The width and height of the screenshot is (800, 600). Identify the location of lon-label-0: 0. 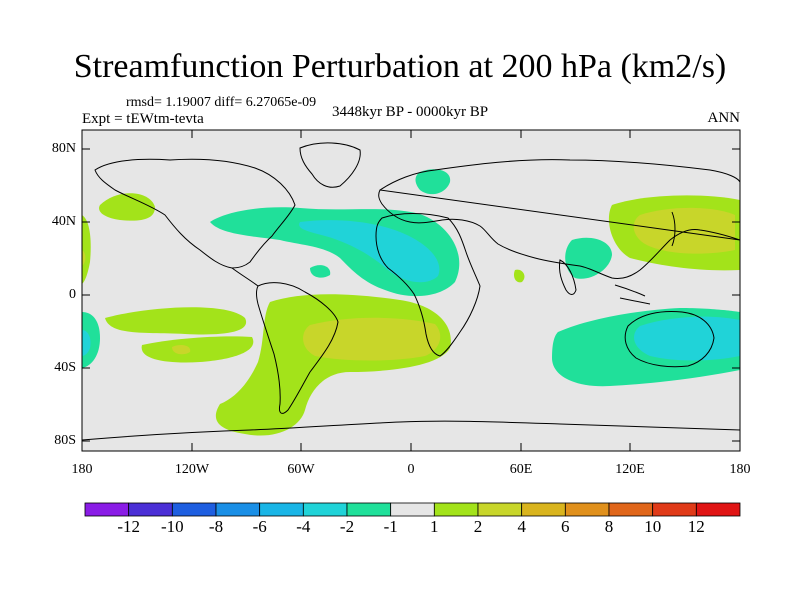
(411, 469).